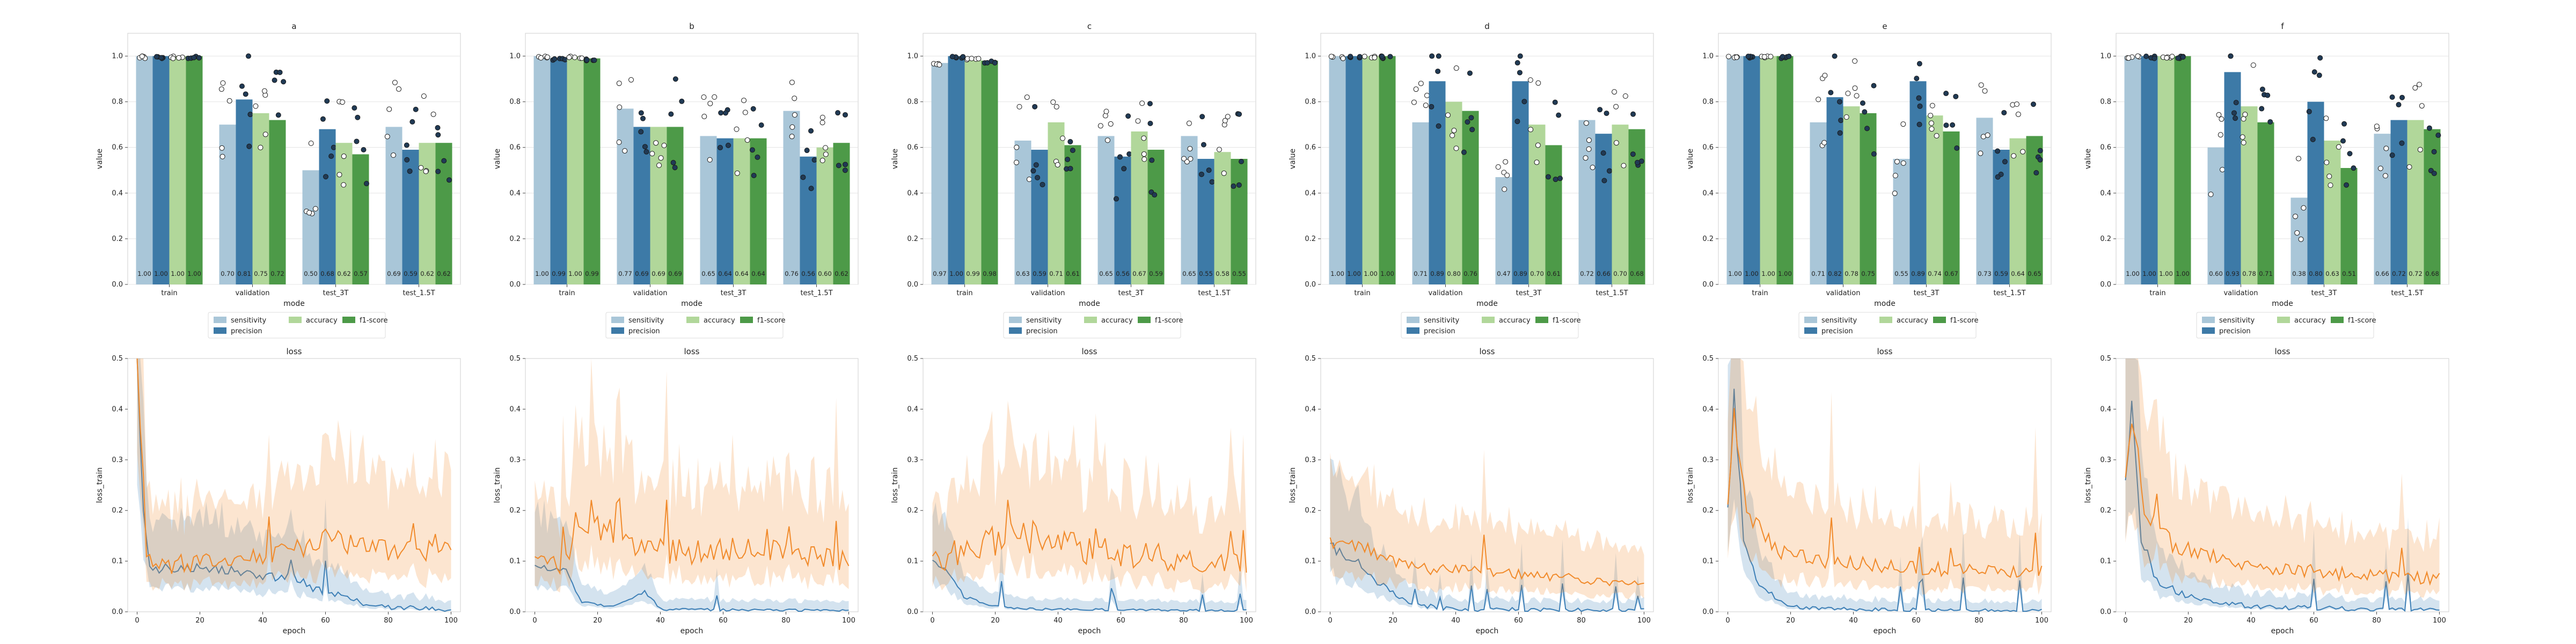 The height and width of the screenshot is (644, 2576). Describe the element at coordinates (2235, 331) in the screenshot. I see `legend-label: precision` at that location.